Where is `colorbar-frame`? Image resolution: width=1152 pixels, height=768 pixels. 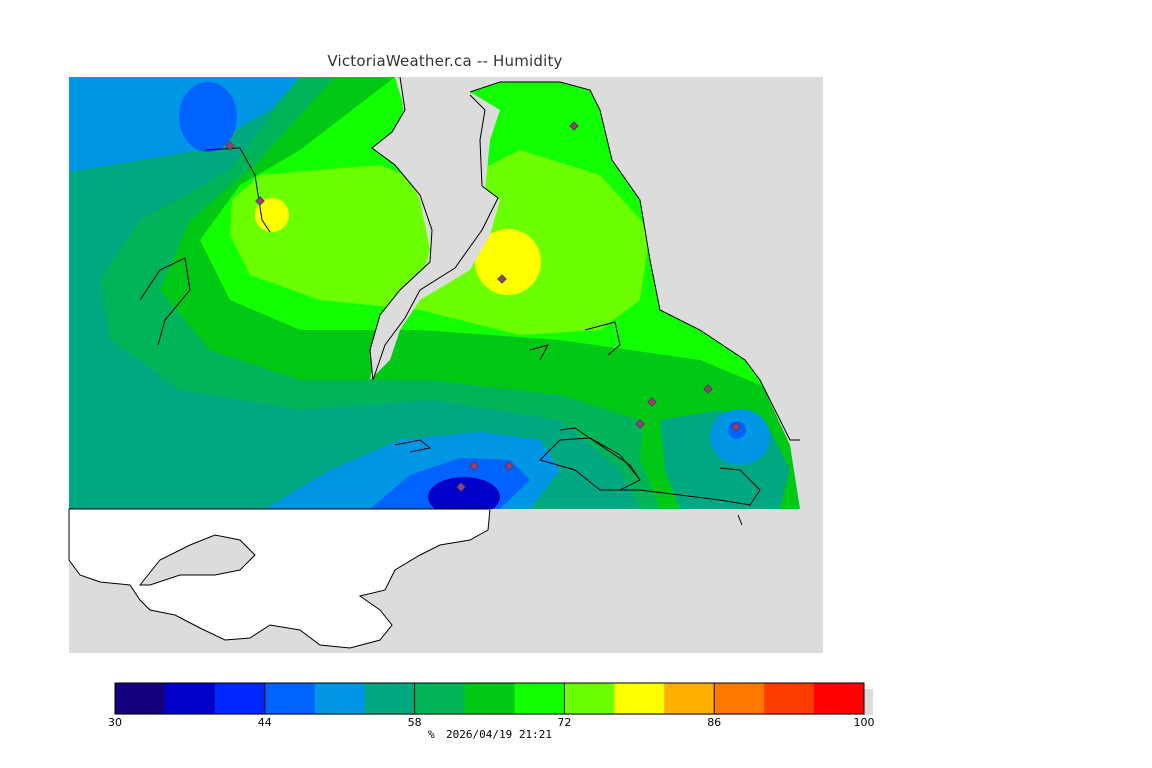 colorbar-frame is located at coordinates (489, 698).